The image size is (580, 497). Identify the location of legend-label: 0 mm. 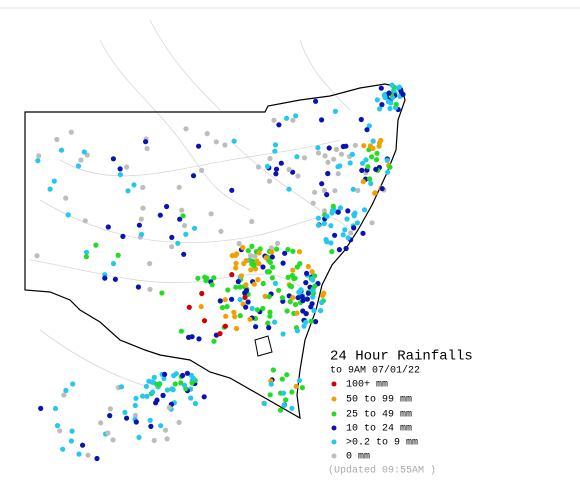
(358, 457).